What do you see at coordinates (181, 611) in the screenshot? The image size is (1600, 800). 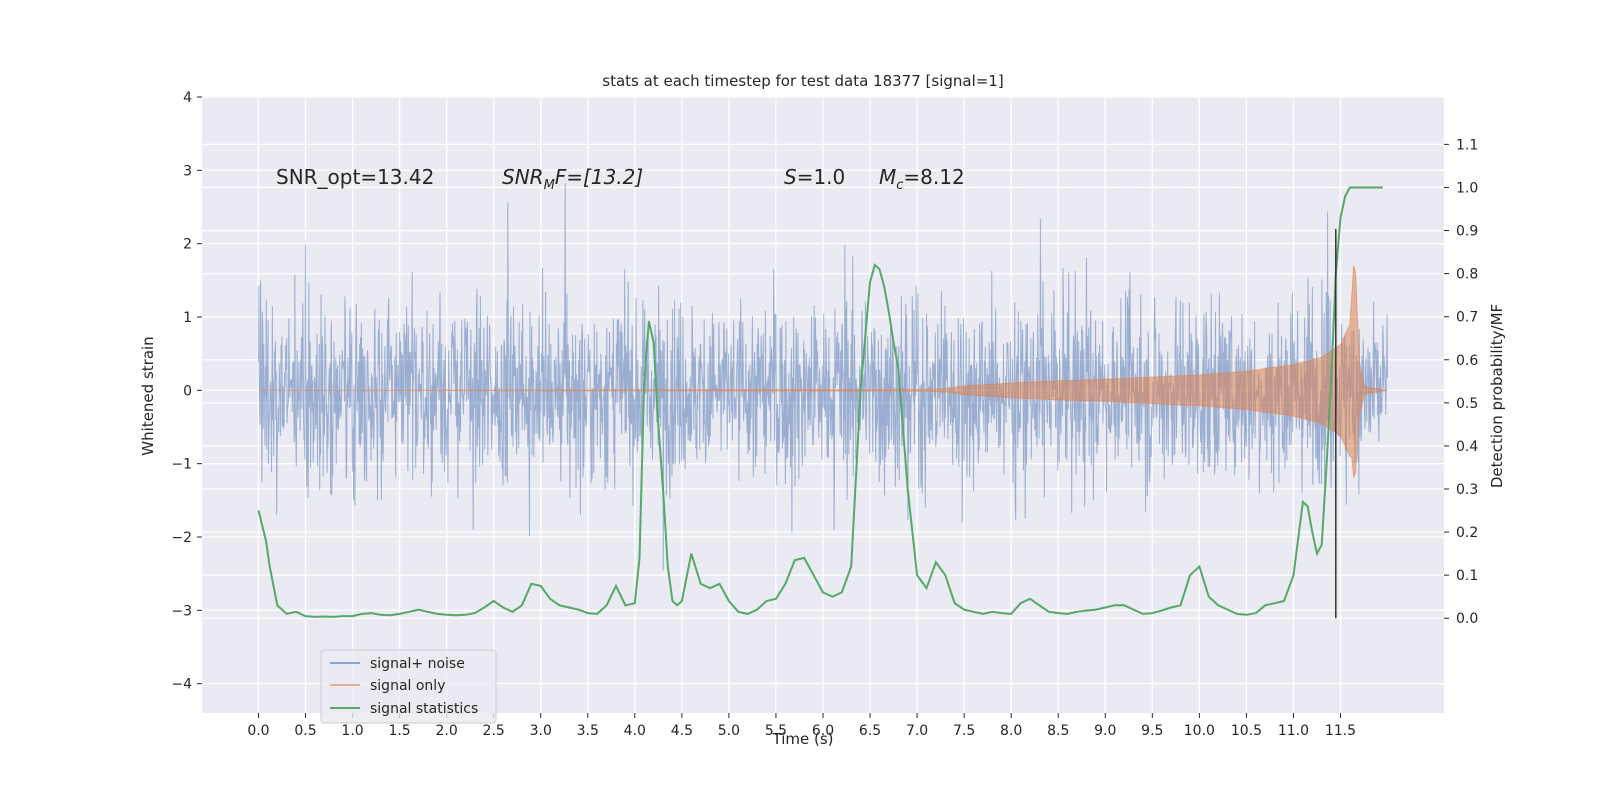 I see `y-tick-label: −3` at bounding box center [181, 611].